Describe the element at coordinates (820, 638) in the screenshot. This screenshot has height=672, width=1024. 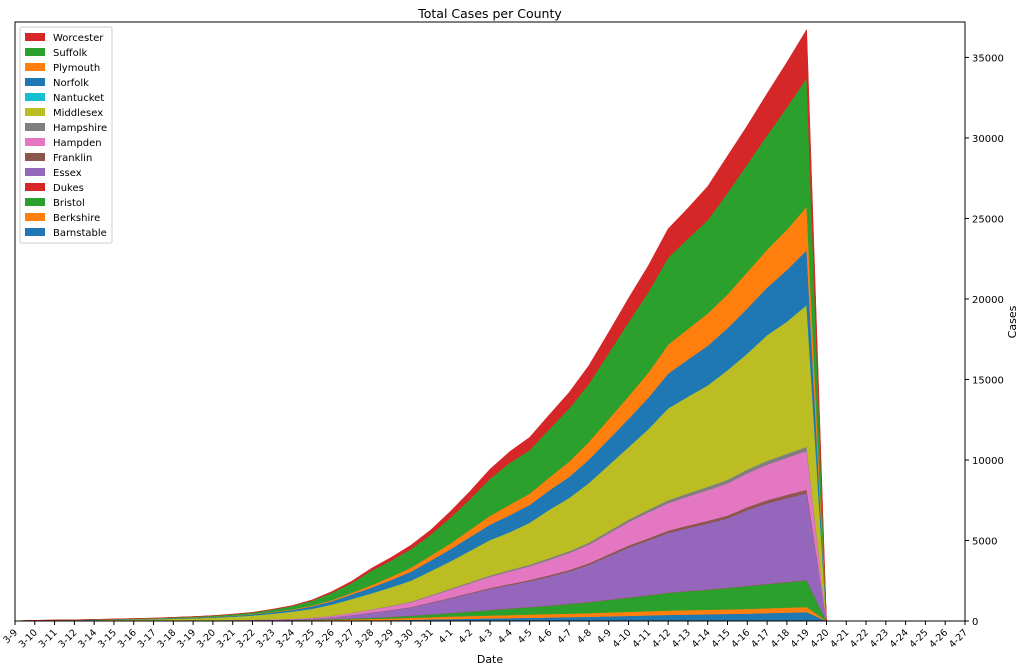
I see `x-tick-label: 4-20` at that location.